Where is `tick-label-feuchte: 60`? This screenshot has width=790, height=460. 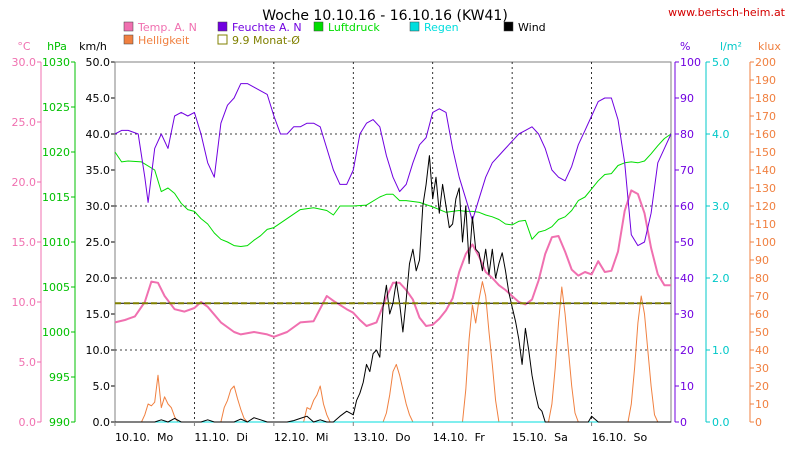
tick-label-feuchte: 60 is located at coordinates (687, 206).